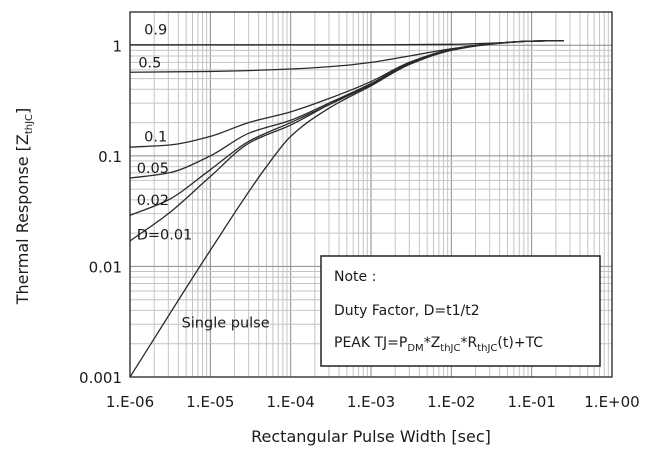  What do you see at coordinates (532, 402) in the screenshot?
I see `x-tick-label: 1.E-01` at bounding box center [532, 402].